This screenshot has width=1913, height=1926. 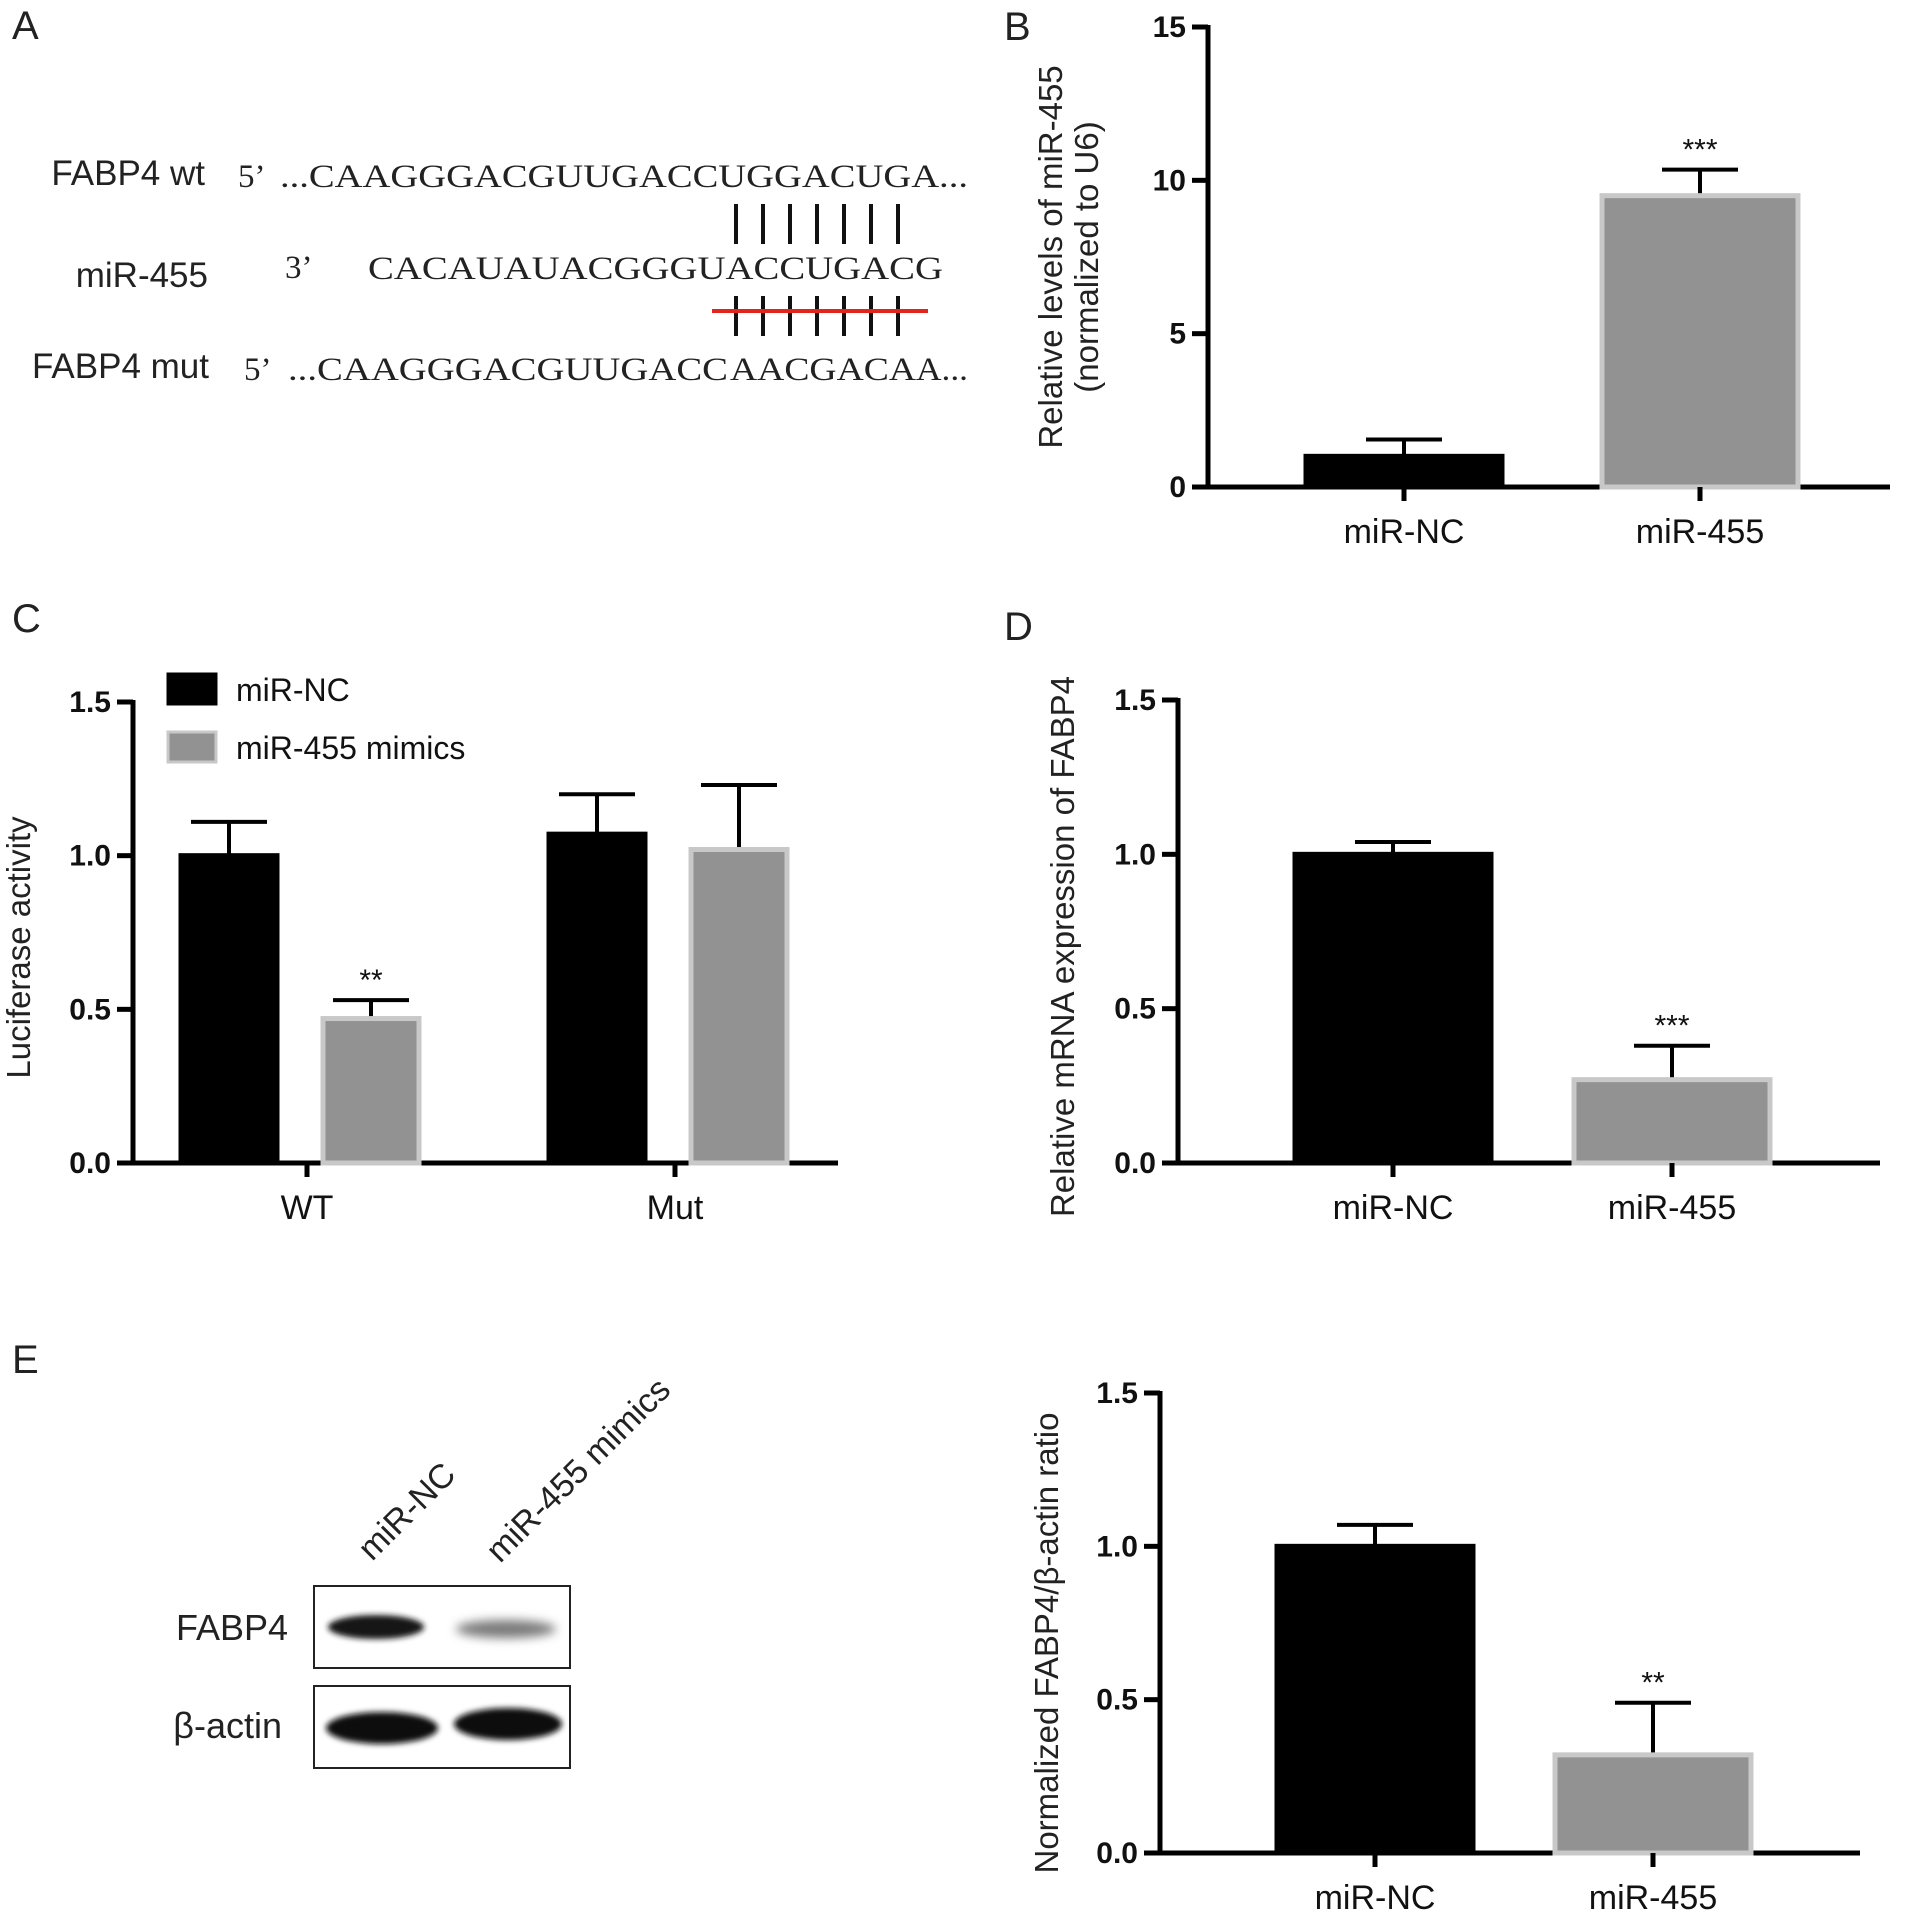 I want to click on row-sequence: ...CAAGGGACGUUGACC, so click(x=508, y=370).